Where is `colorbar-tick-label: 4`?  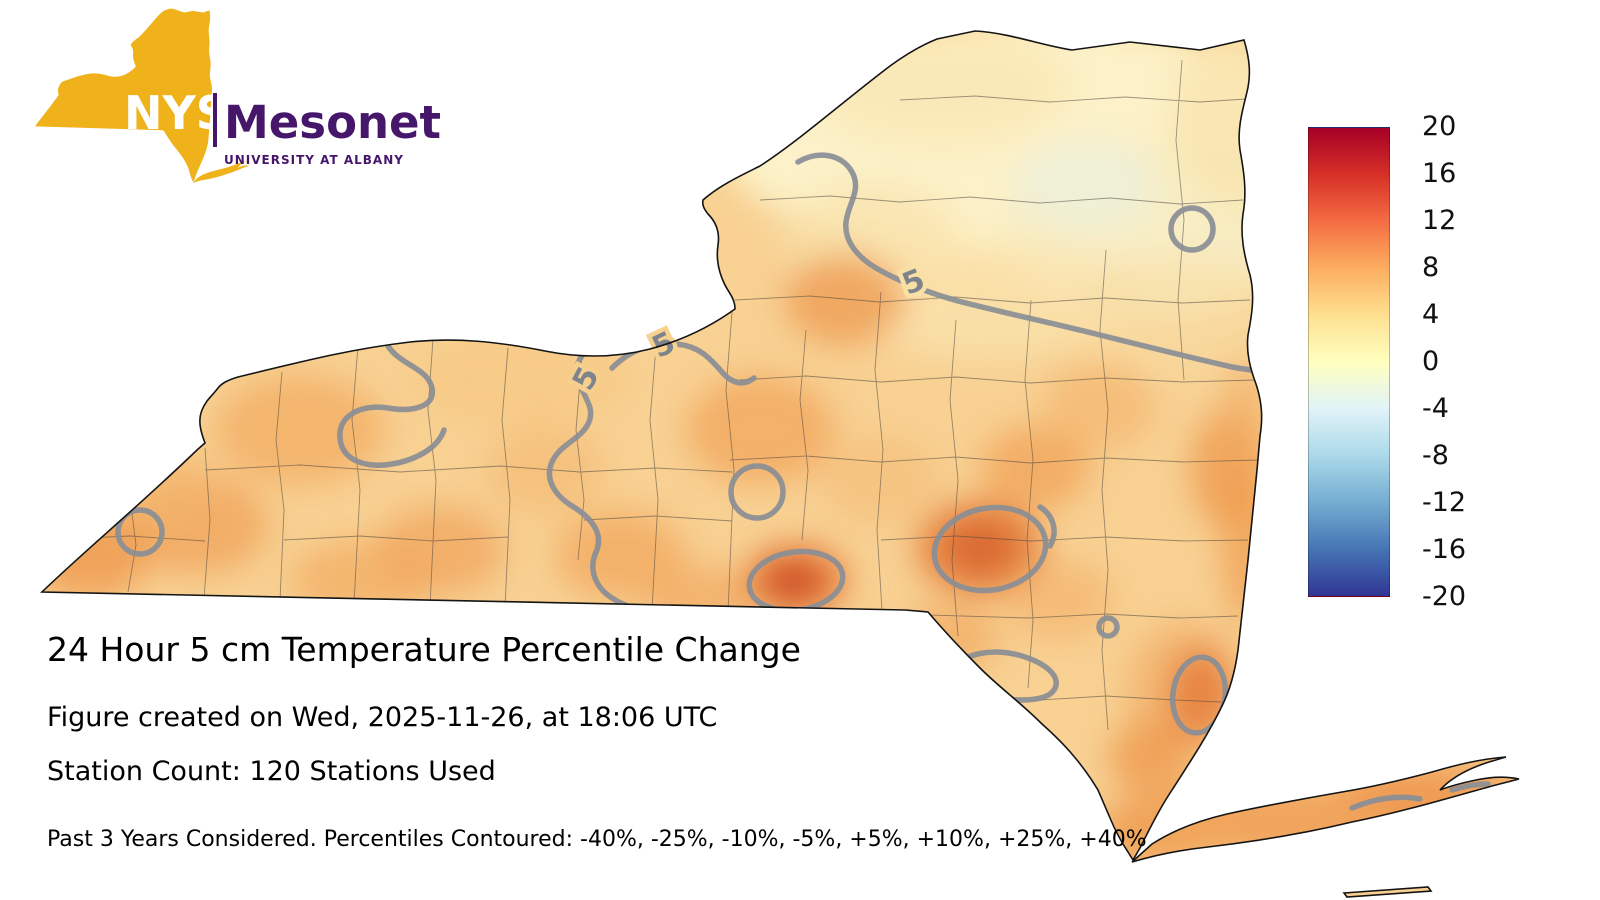 colorbar-tick-label: 4 is located at coordinates (1431, 314).